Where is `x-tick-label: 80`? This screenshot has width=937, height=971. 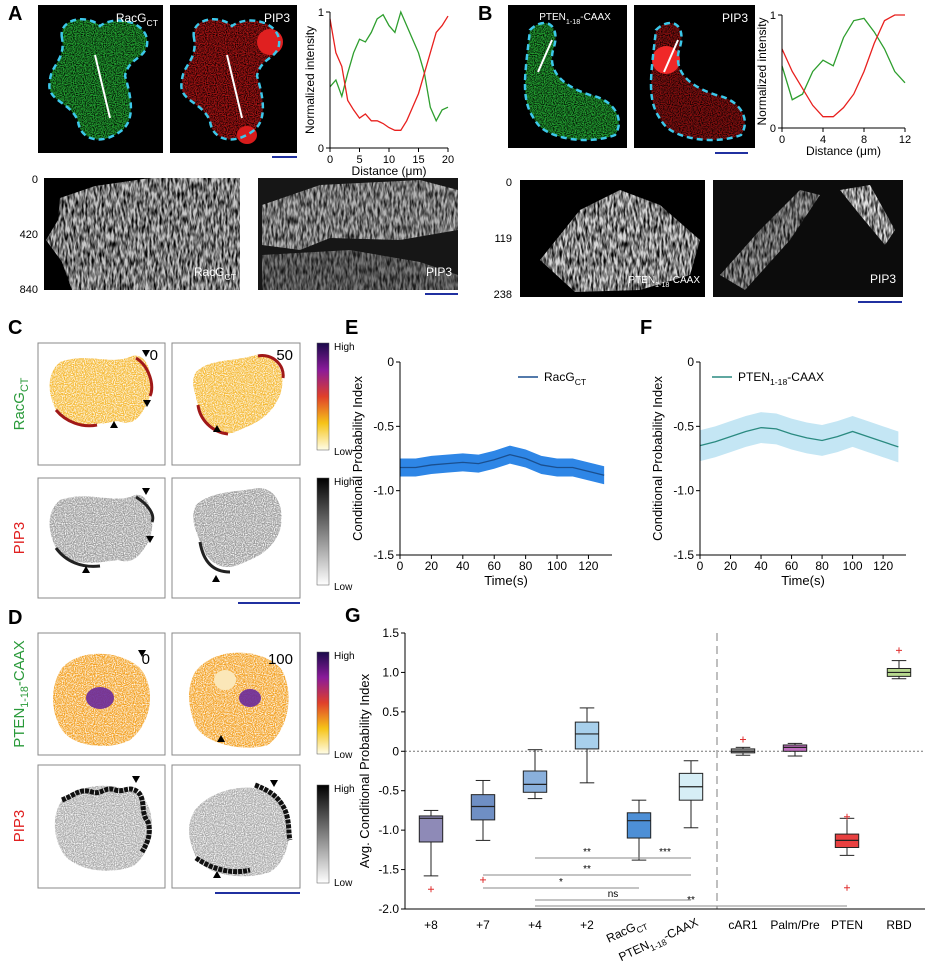 x-tick-label: 80 is located at coordinates (526, 566).